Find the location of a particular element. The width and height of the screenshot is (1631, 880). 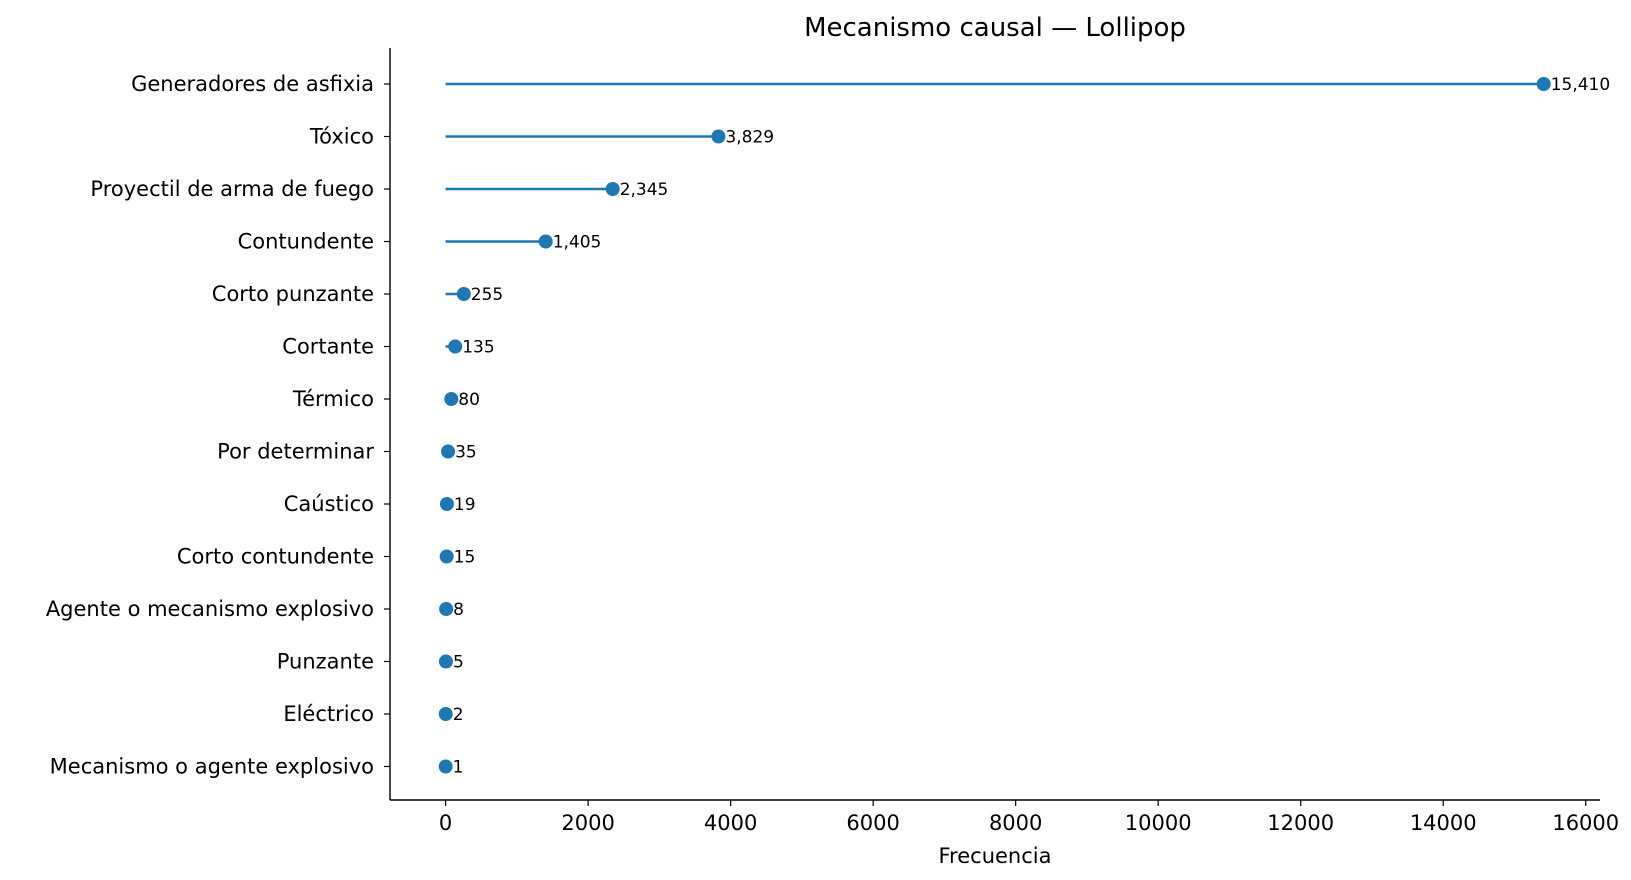

x-axis: 0 2000 4000 6000 8000 10000 12000 14000 16000 is located at coordinates (1004, 817).